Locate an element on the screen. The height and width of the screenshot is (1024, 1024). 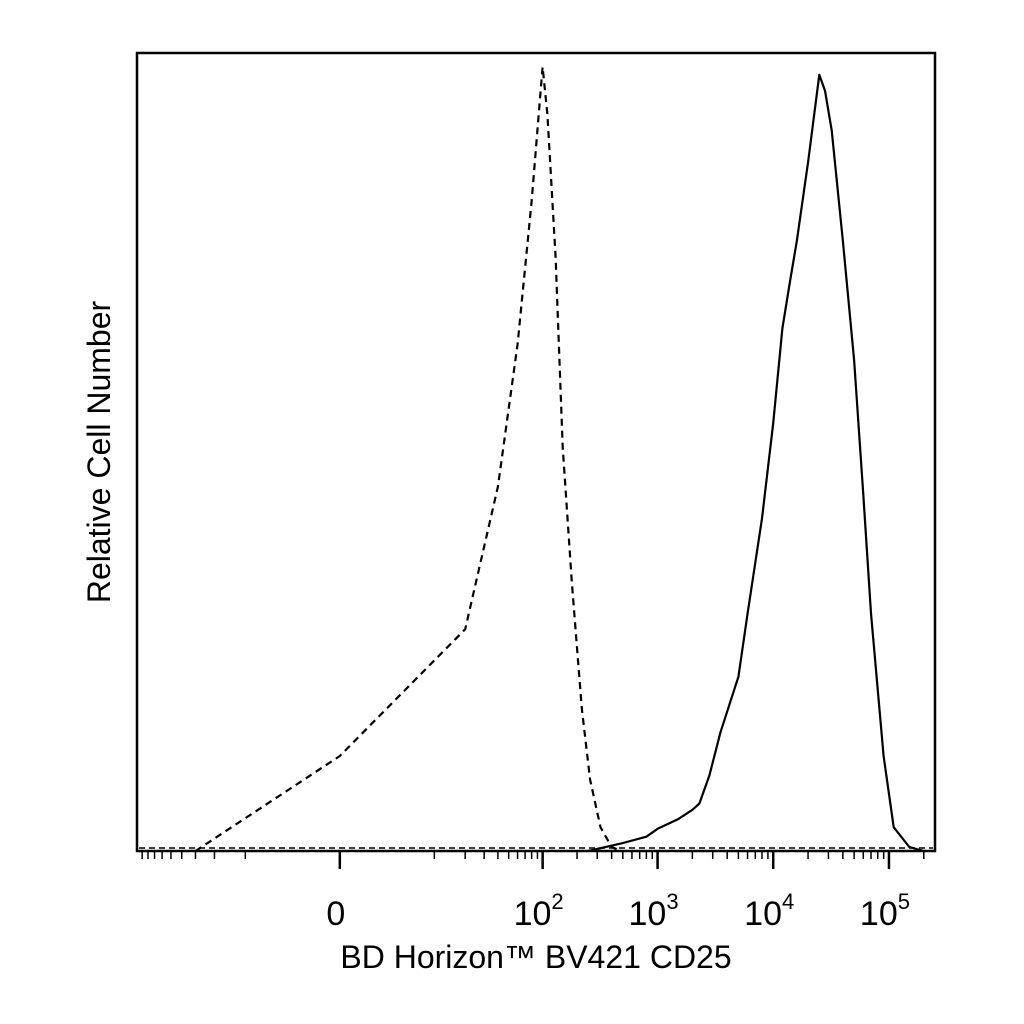
x-tick-label: 10⁴ is located at coordinates (769, 911).